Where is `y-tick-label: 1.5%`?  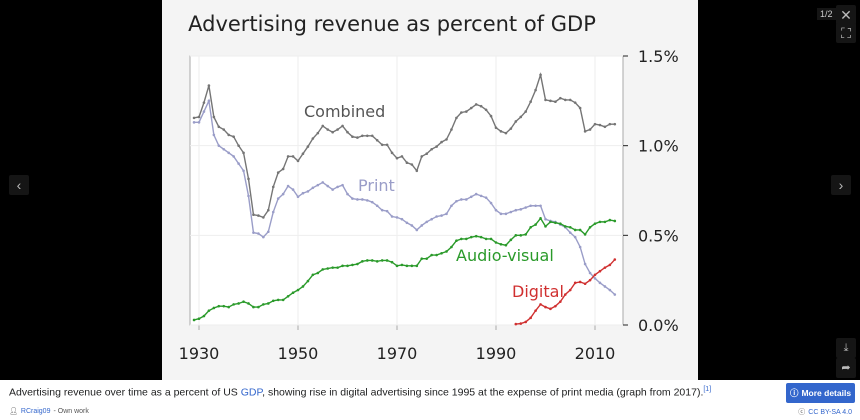
y-tick-label: 1.5% is located at coordinates (658, 56).